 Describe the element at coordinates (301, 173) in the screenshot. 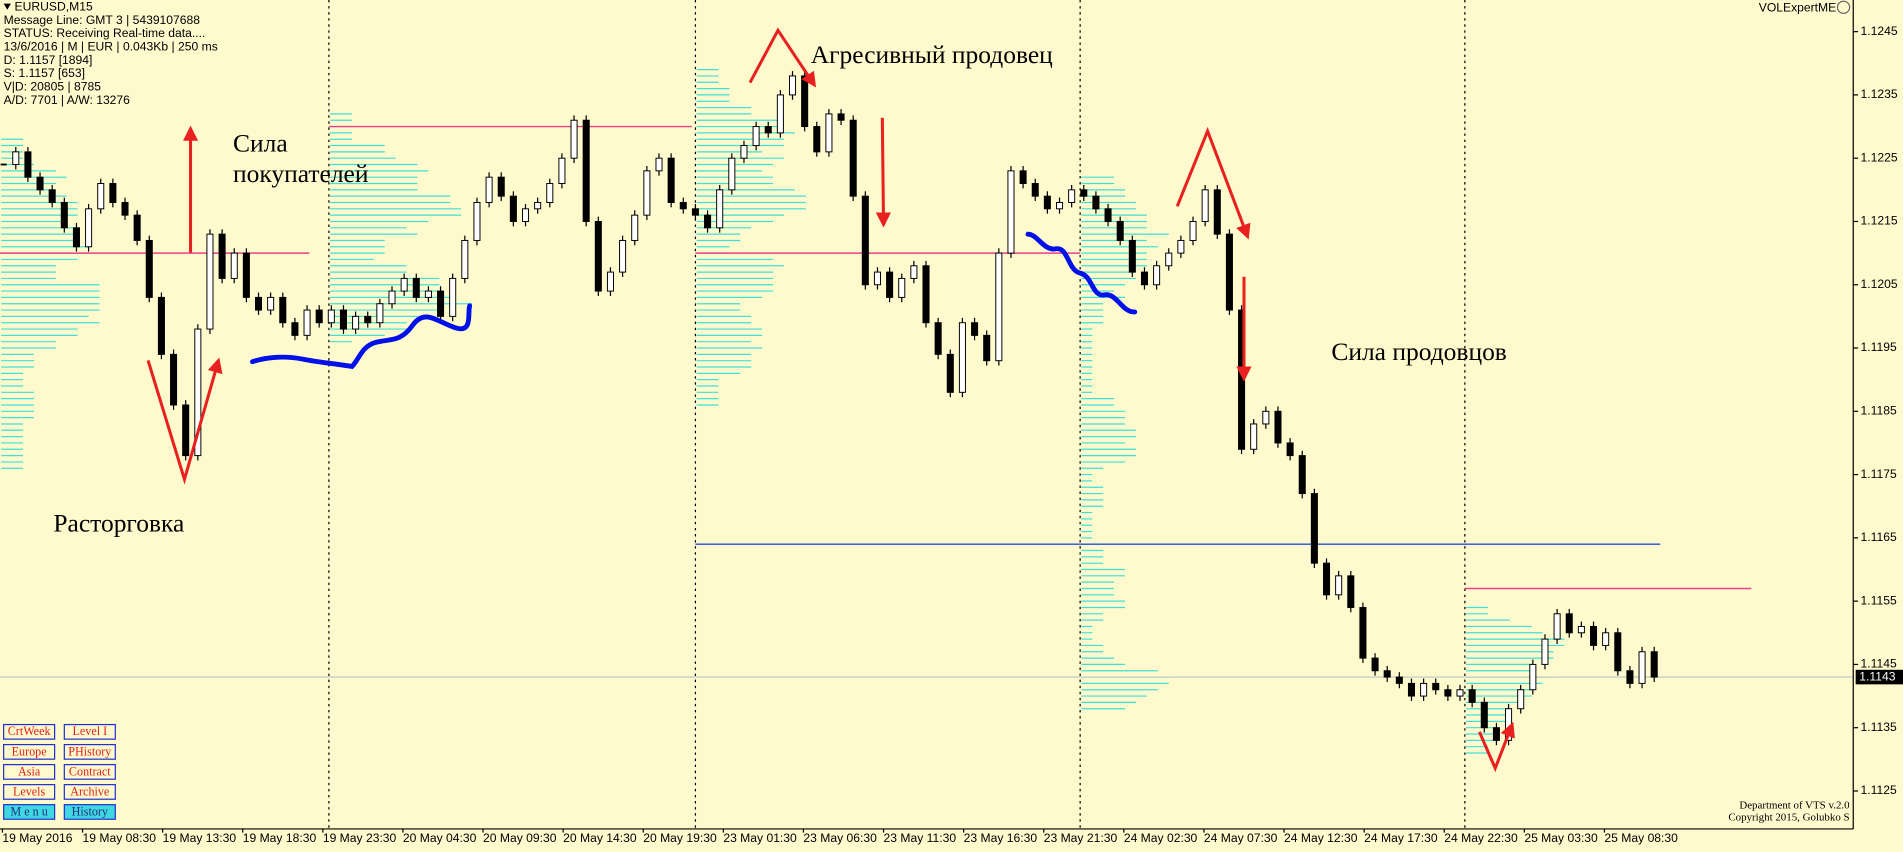

I see `annotation: покупателей` at that location.